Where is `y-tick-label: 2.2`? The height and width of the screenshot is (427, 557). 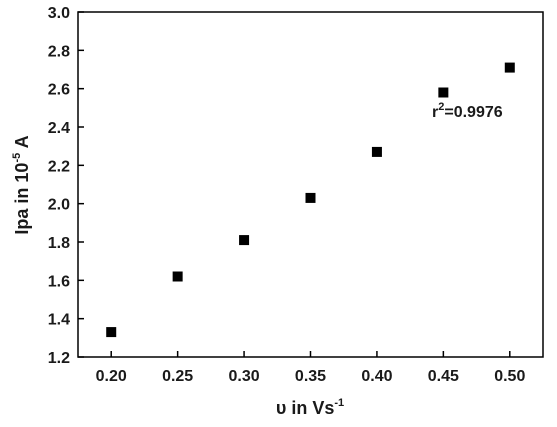 y-tick-label: 2.2 is located at coordinates (59, 166).